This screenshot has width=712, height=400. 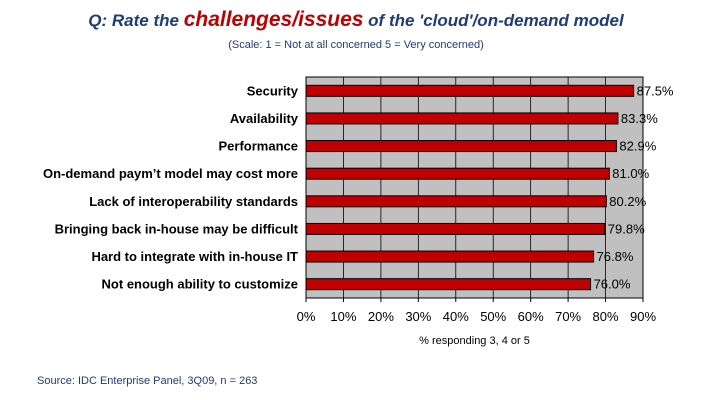 What do you see at coordinates (493, 20) in the screenshot?
I see `title-suffix: of the 'cloud'/on-demand model` at bounding box center [493, 20].